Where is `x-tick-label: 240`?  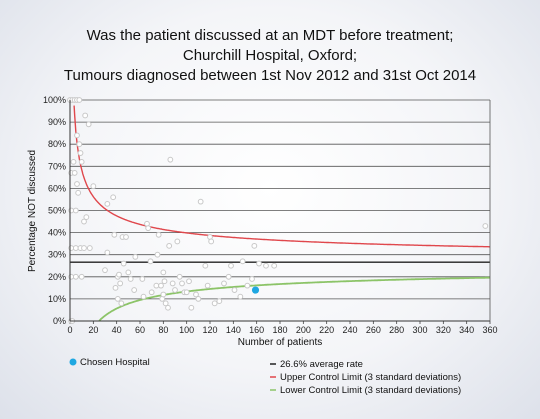
x-tick-label: 240 is located at coordinates (349, 330).